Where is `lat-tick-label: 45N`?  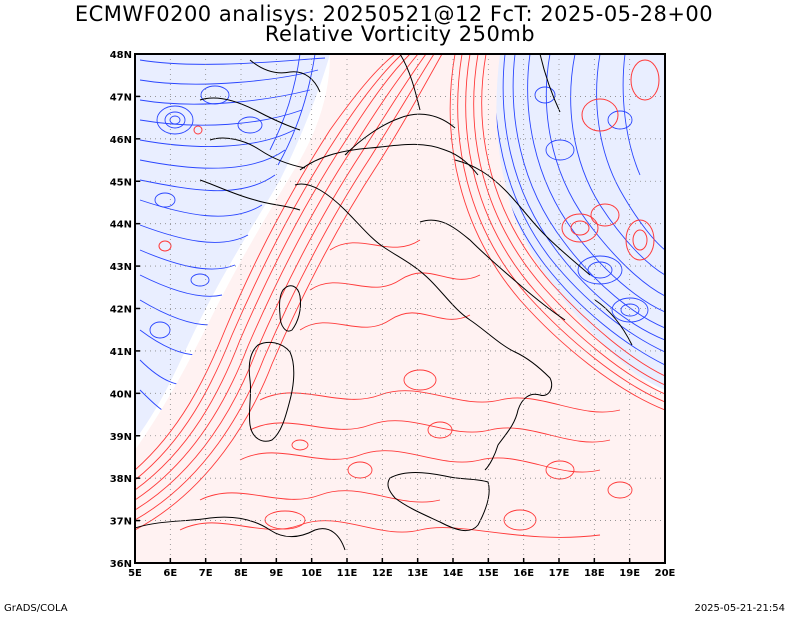
lat-tick-label: 45N is located at coordinates (121, 182).